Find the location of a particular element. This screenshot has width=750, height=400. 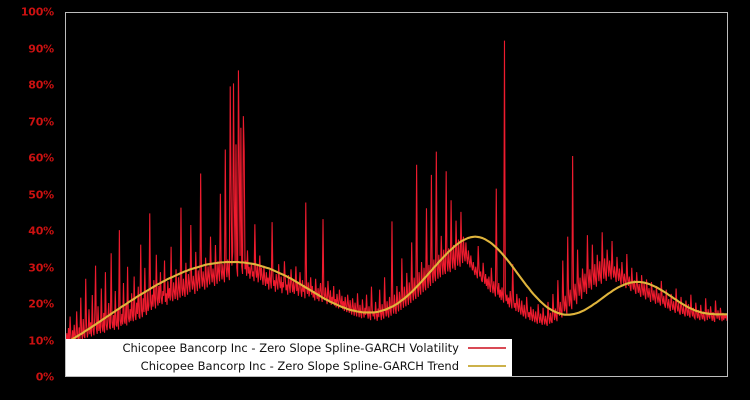

legend-swatch-trend is located at coordinates (487, 366).